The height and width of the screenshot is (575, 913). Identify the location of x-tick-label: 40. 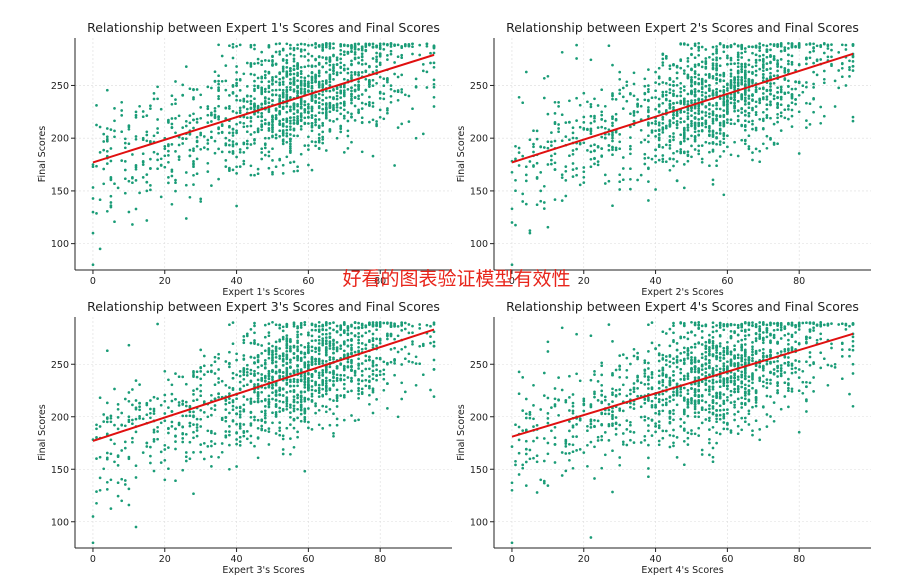
(237, 559).